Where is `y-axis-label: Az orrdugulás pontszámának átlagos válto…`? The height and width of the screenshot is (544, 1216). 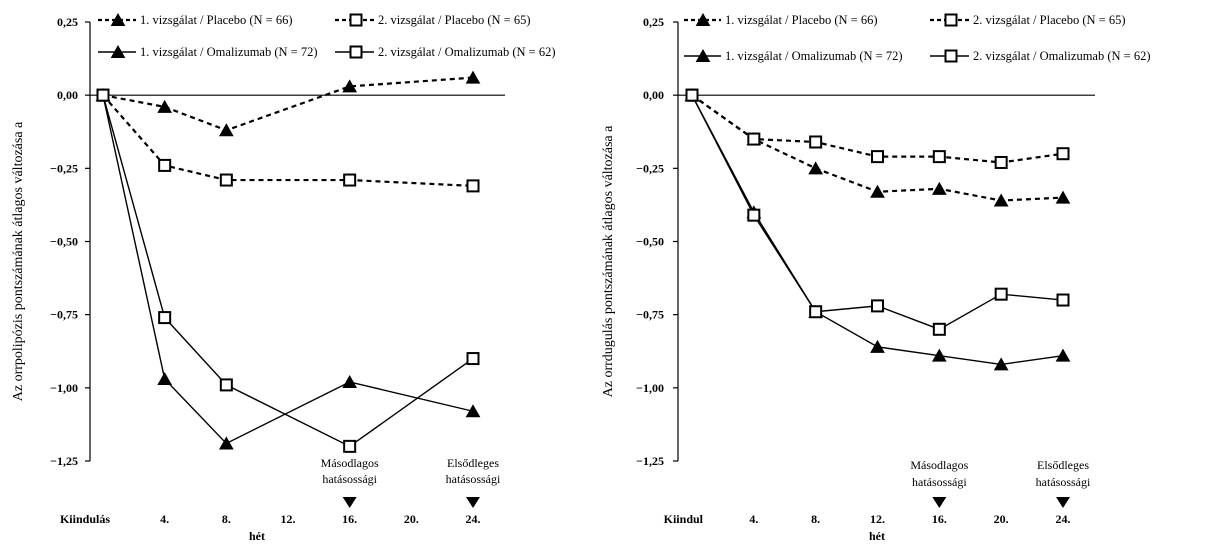 y-axis-label: Az orrdugulás pontszámának átlagos válto… is located at coordinates (608, 261).